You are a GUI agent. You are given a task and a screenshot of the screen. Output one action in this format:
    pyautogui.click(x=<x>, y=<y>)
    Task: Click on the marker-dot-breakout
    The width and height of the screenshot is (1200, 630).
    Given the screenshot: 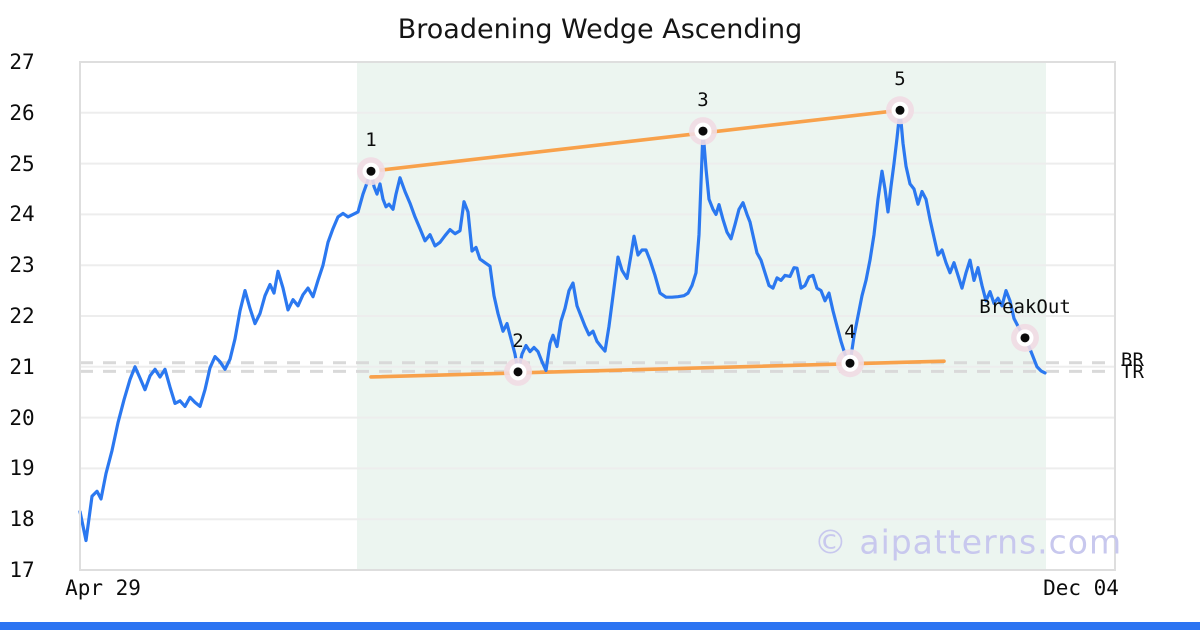 What is the action you would take?
    pyautogui.click(x=1025, y=338)
    